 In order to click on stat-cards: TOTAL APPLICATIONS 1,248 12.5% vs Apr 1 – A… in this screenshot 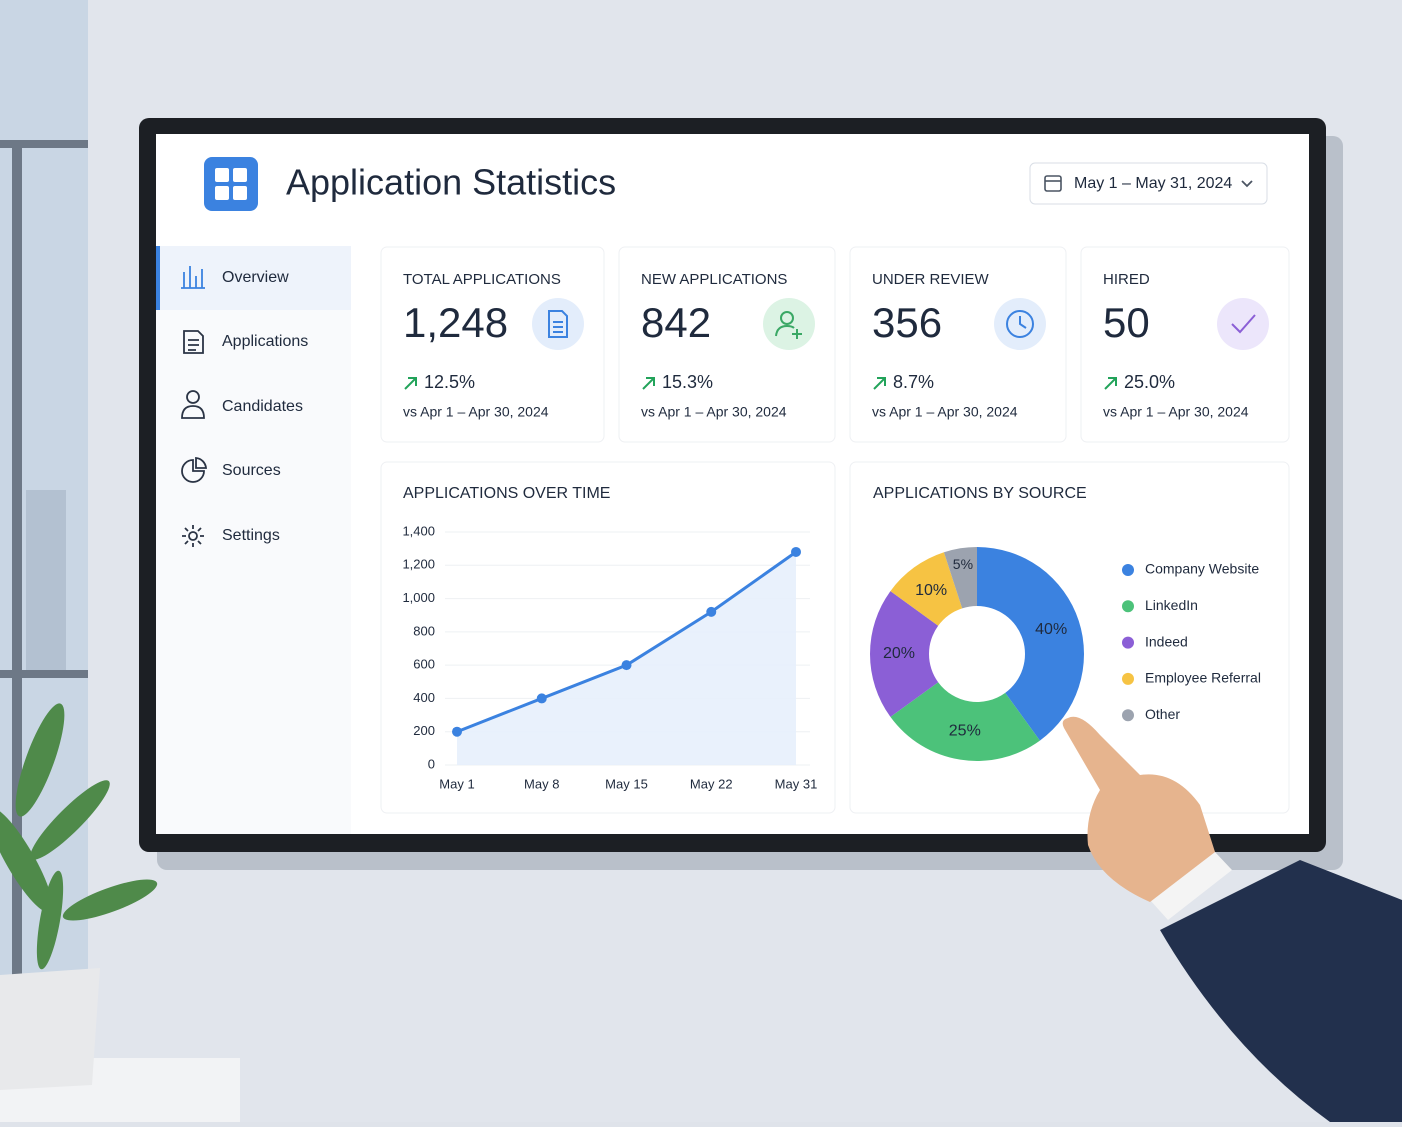, I will do `click(835, 344)`.